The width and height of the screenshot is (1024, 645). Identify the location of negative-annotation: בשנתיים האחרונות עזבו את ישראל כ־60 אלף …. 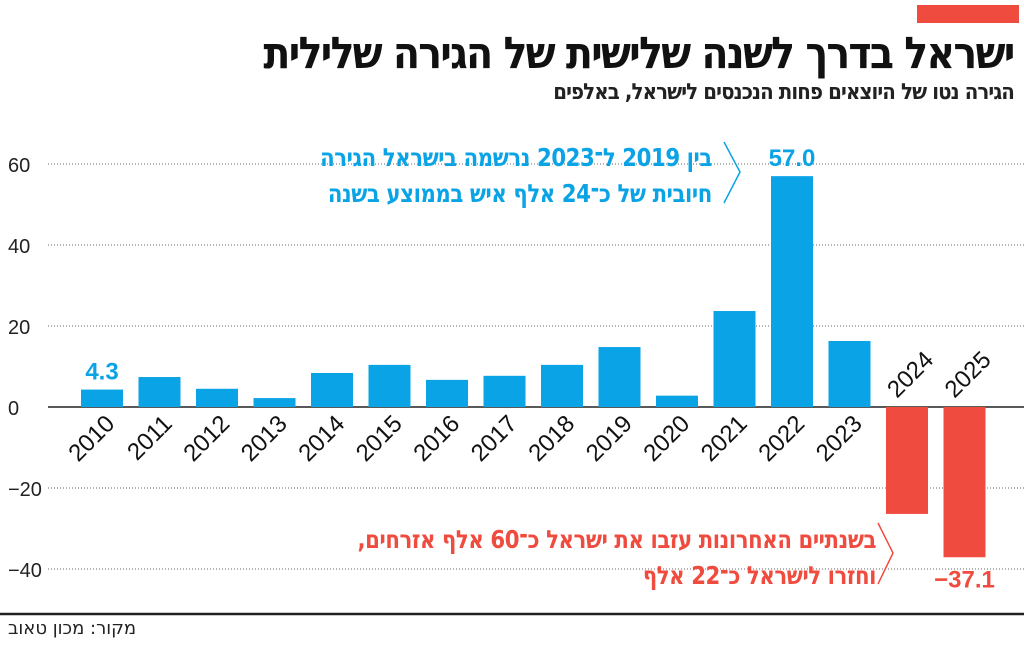
(616, 558).